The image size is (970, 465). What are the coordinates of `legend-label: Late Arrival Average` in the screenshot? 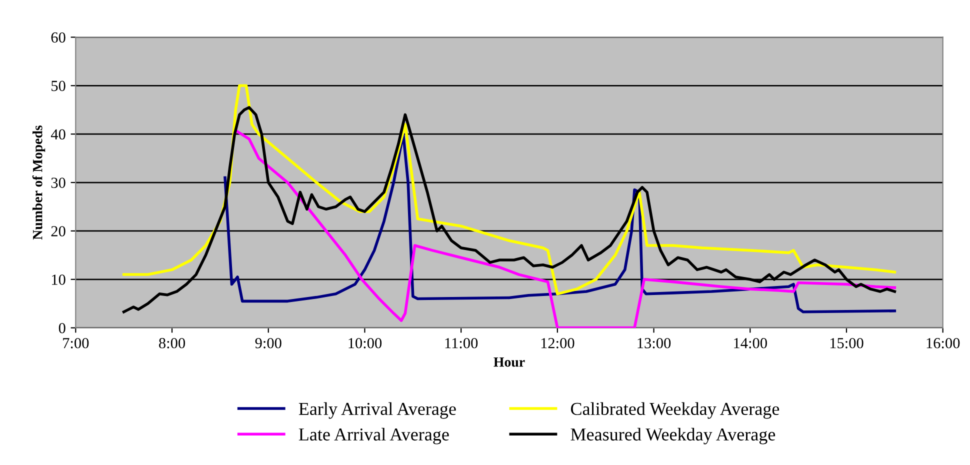 It's located at (373, 436).